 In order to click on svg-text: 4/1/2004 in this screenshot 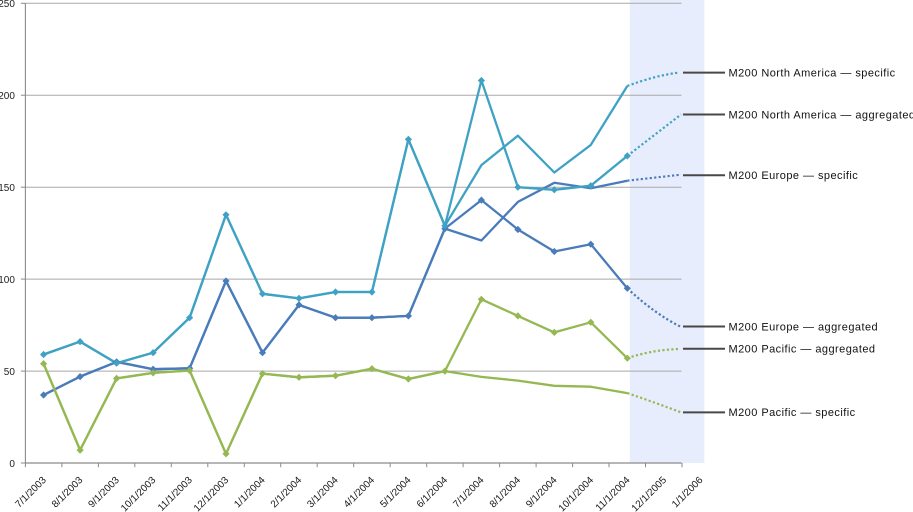, I will do `click(360, 493)`.